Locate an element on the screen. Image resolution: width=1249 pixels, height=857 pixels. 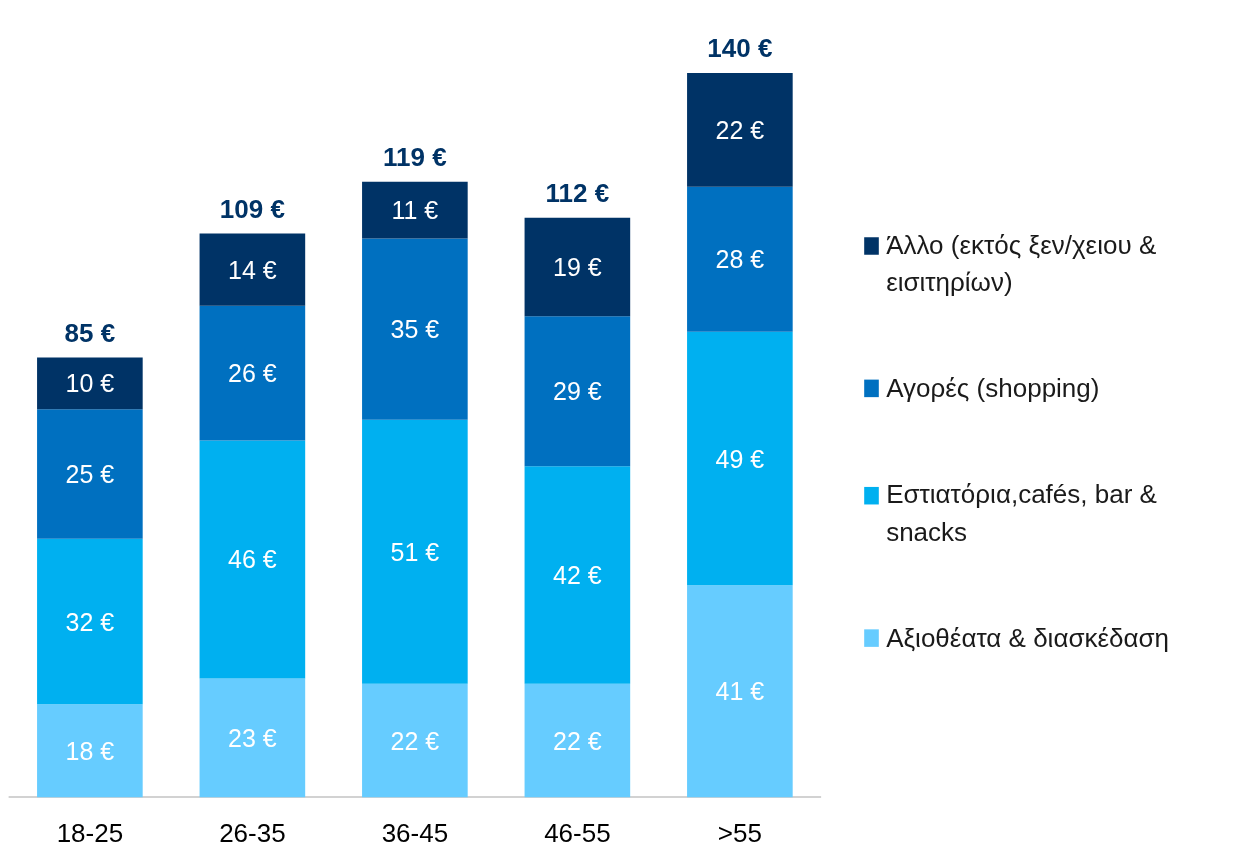
total-label: 109 € is located at coordinates (252, 208).